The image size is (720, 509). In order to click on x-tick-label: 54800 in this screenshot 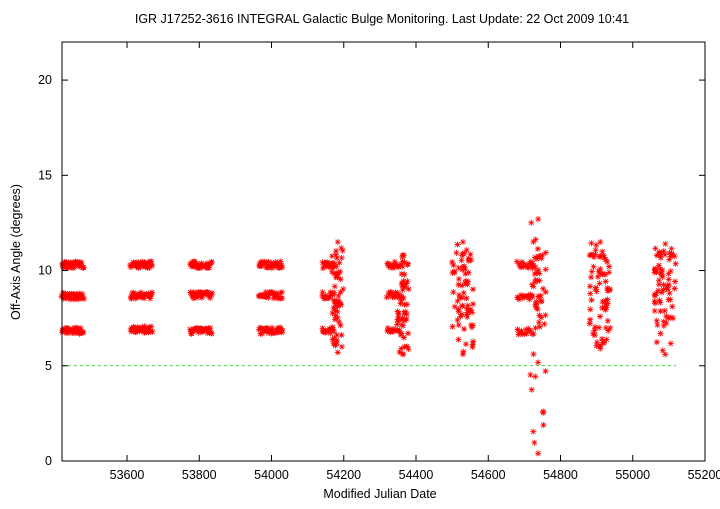, I will do `click(560, 475)`.